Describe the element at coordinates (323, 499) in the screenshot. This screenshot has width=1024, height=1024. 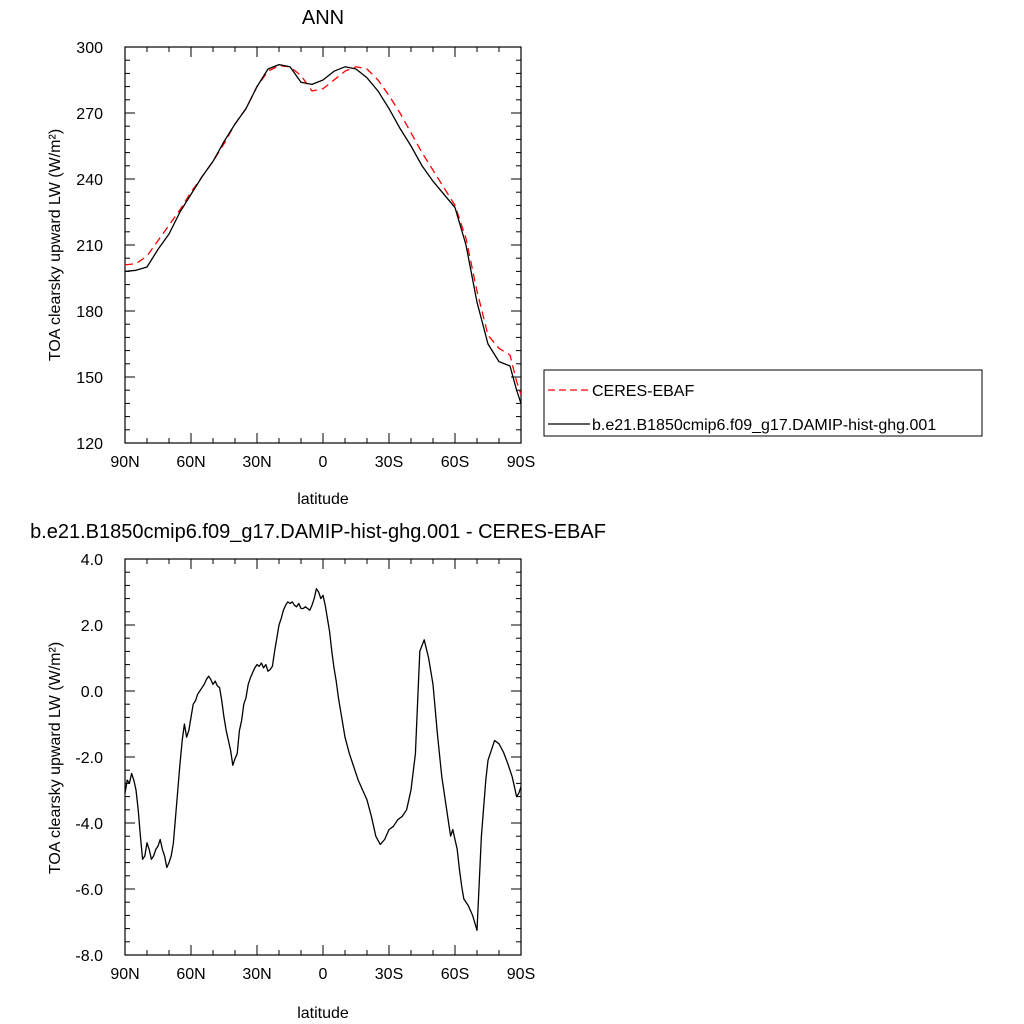
I see `top-x-axis-label: latitude` at that location.